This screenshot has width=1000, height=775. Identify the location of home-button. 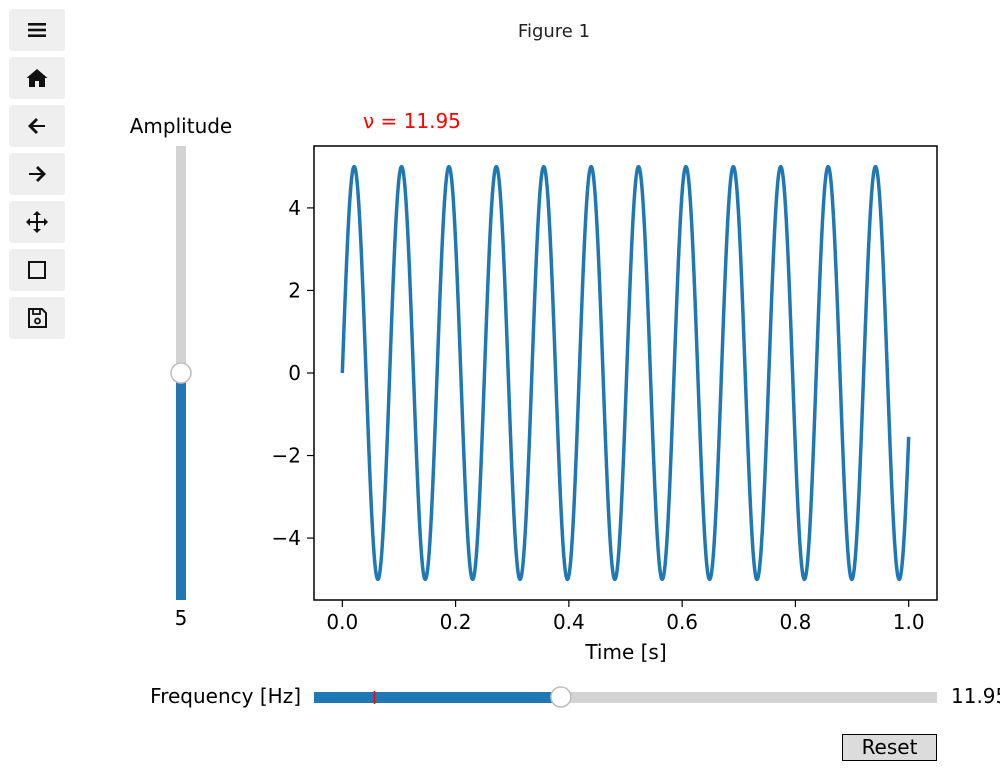
(37, 78).